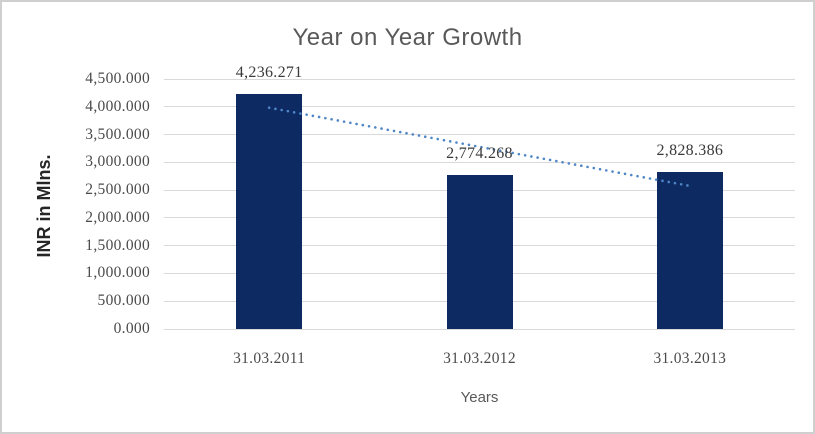 The width and height of the screenshot is (815, 434). What do you see at coordinates (690, 358) in the screenshot?
I see `x-axis-tick-label: 31.03.2013` at bounding box center [690, 358].